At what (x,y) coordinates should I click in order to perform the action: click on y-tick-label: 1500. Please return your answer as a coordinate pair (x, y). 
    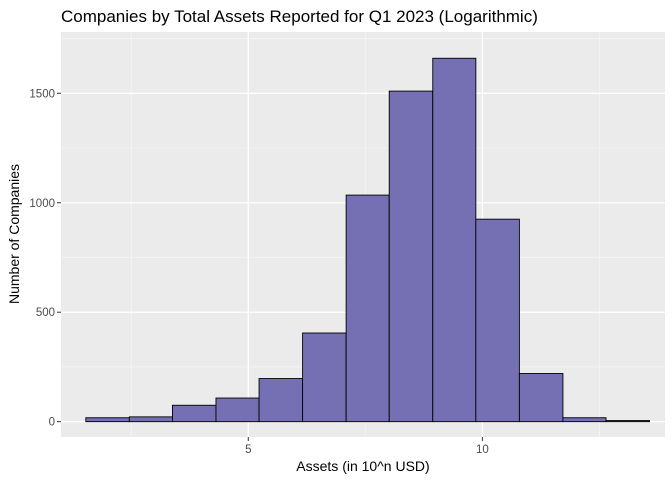
    Looking at the image, I should click on (42, 94).